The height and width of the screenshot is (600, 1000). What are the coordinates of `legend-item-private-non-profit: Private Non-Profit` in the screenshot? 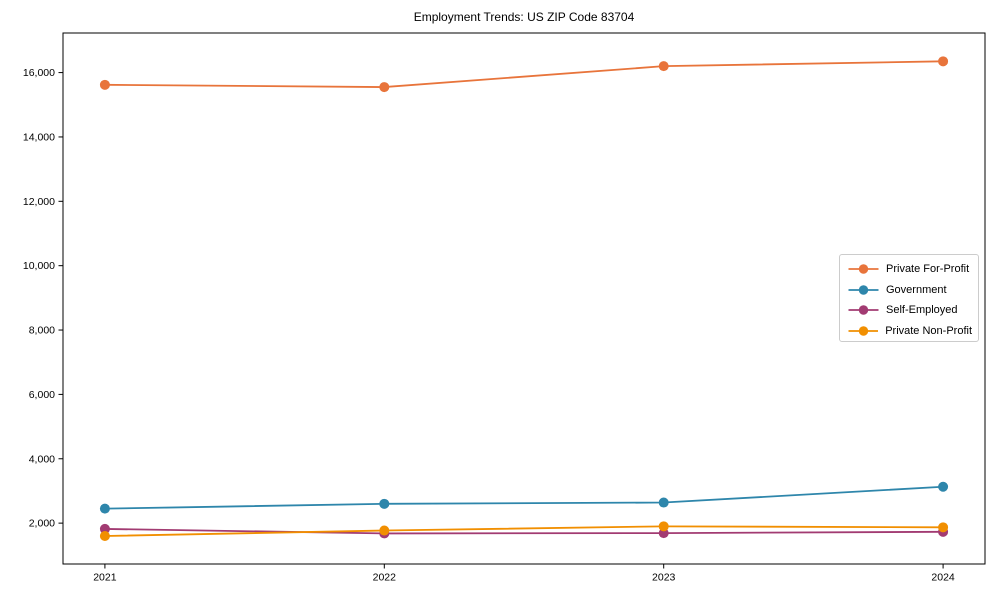 It's located at (910, 331).